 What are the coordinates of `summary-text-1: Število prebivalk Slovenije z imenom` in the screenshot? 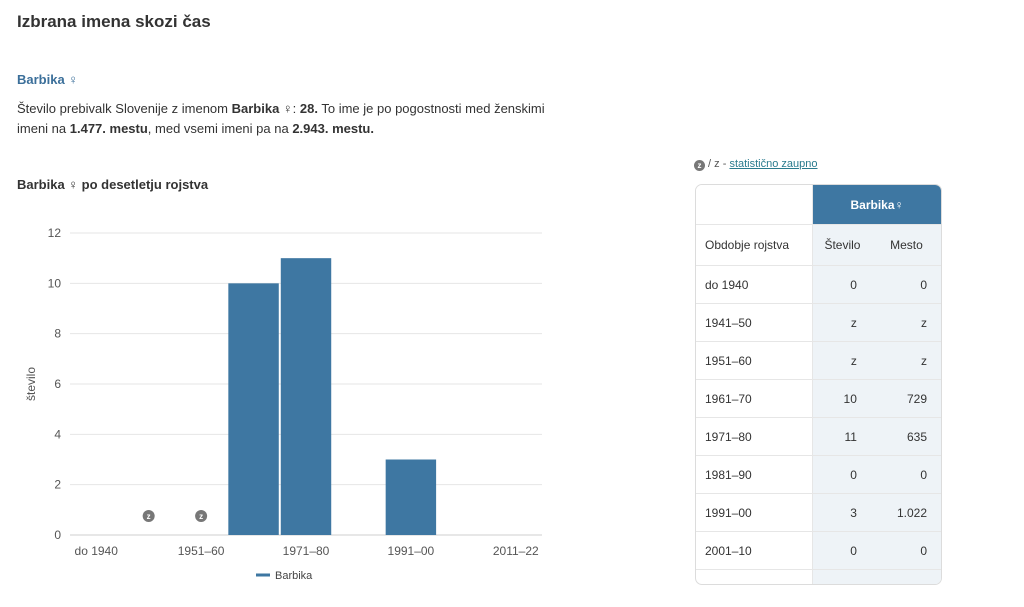 It's located at (124, 108).